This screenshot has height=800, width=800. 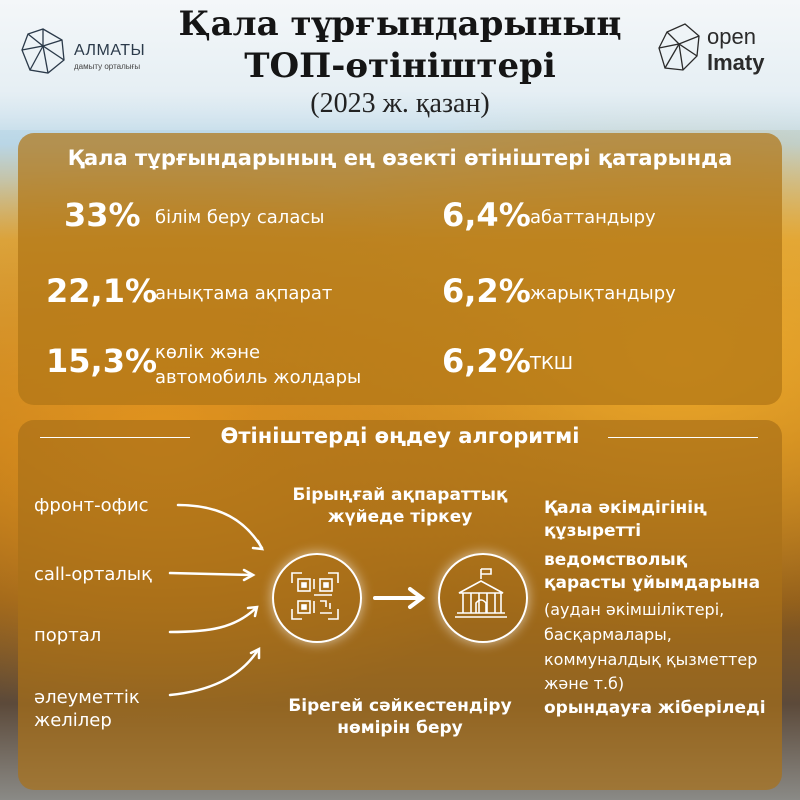 What do you see at coordinates (736, 62) in the screenshot?
I see `logo-right-line2: lmaty` at bounding box center [736, 62].